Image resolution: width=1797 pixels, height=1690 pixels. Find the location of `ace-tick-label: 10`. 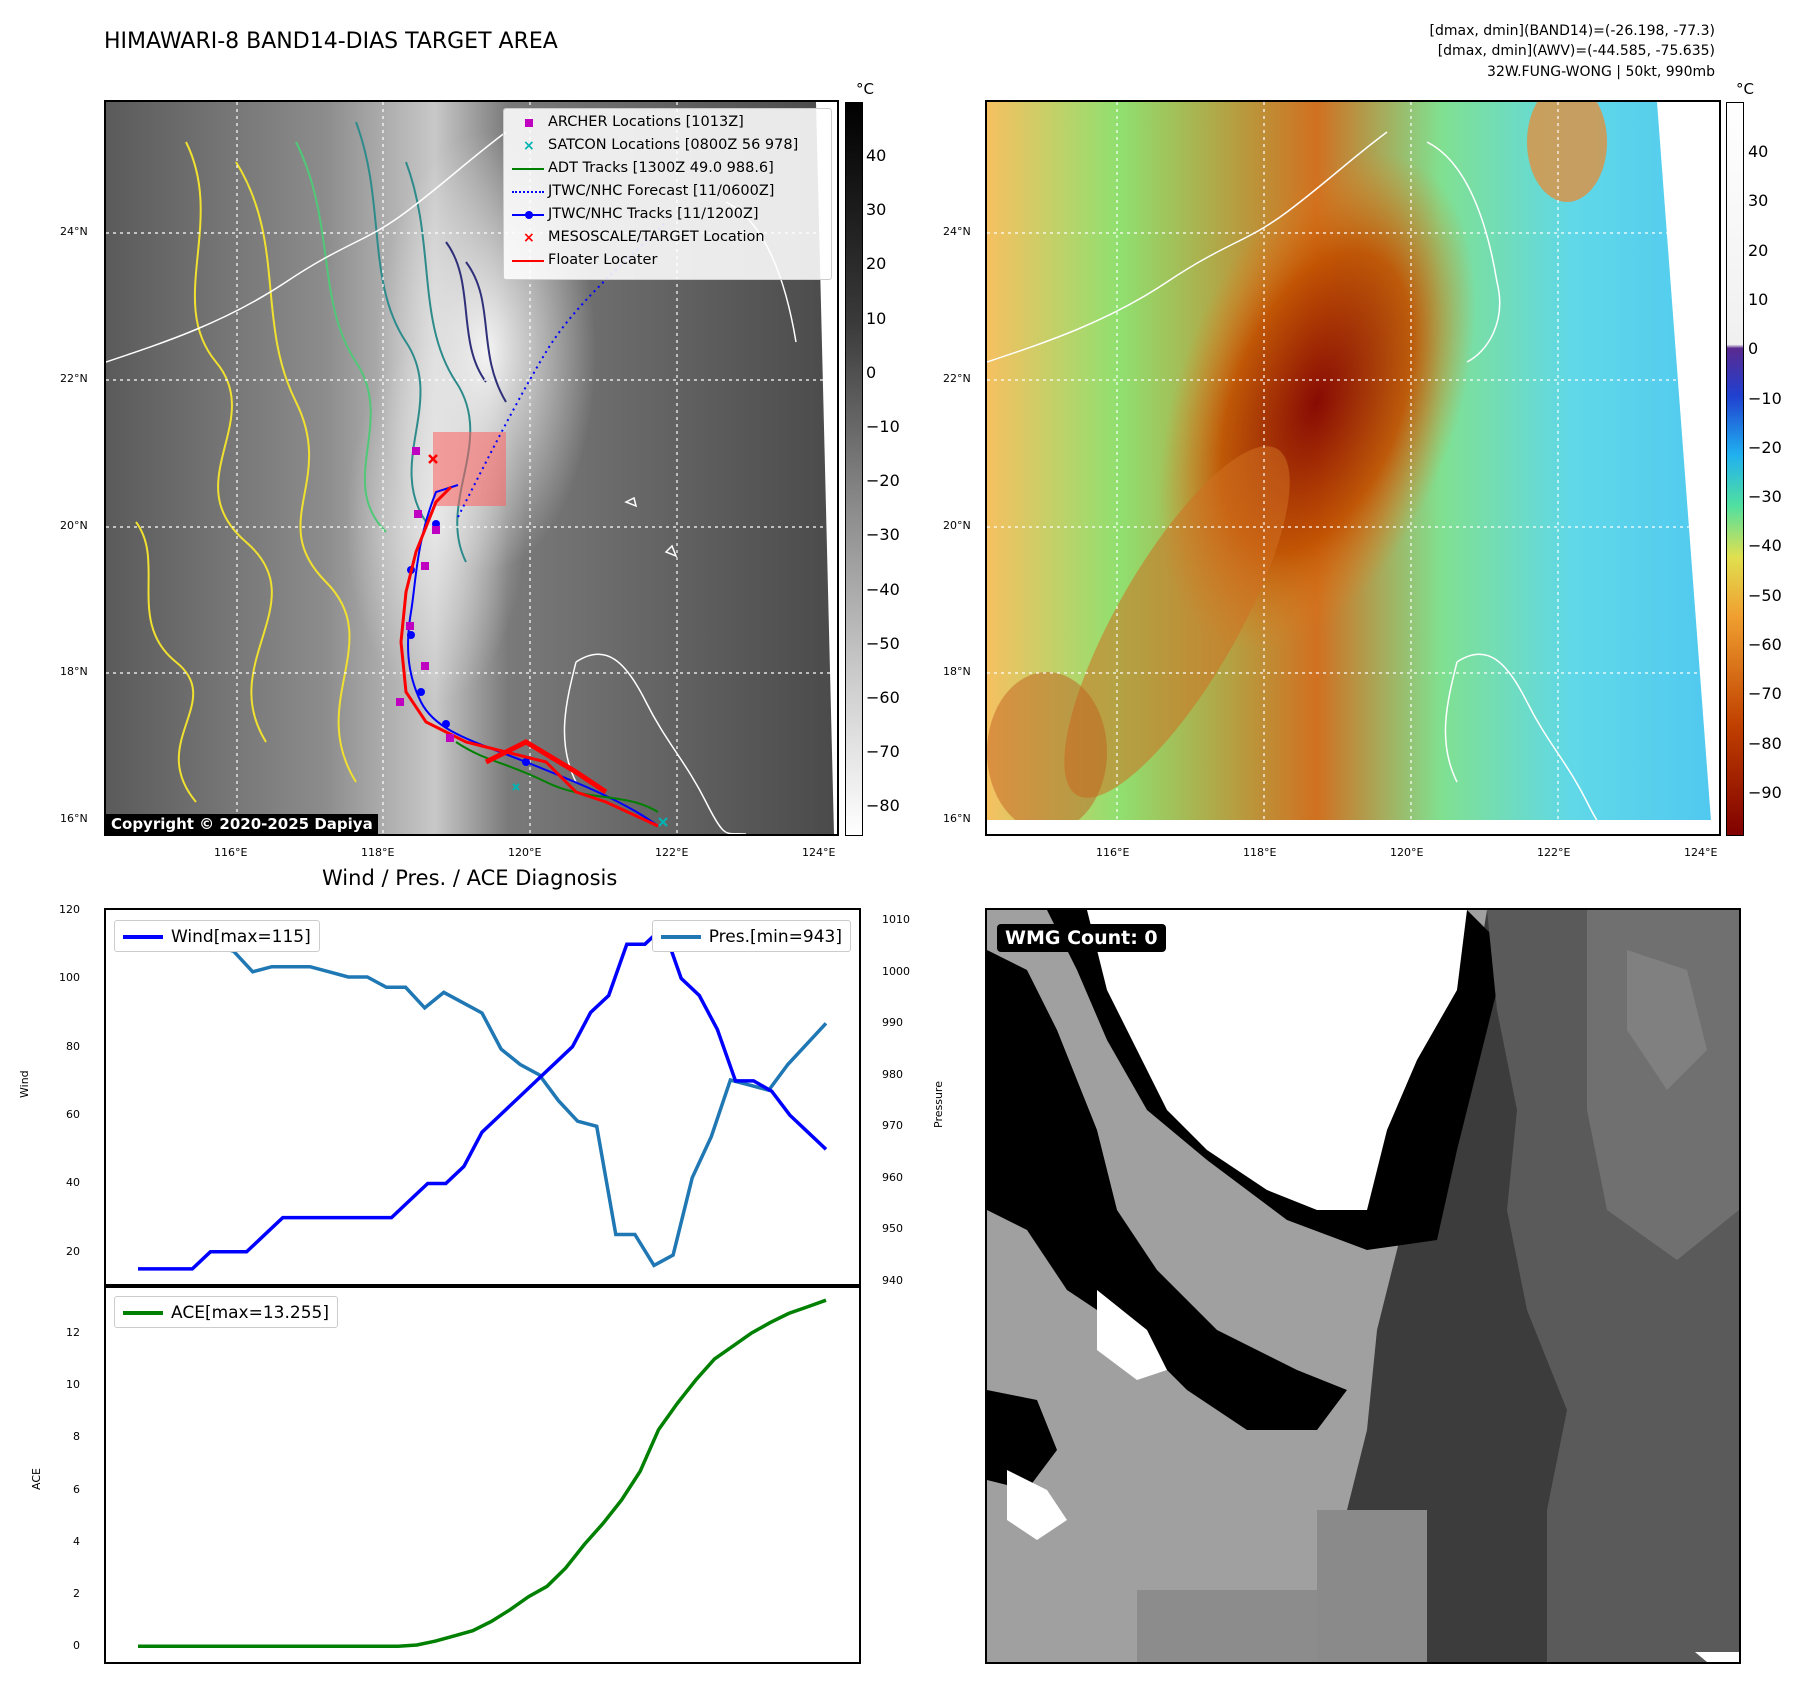

ace-tick-label: 10 is located at coordinates (73, 1385).